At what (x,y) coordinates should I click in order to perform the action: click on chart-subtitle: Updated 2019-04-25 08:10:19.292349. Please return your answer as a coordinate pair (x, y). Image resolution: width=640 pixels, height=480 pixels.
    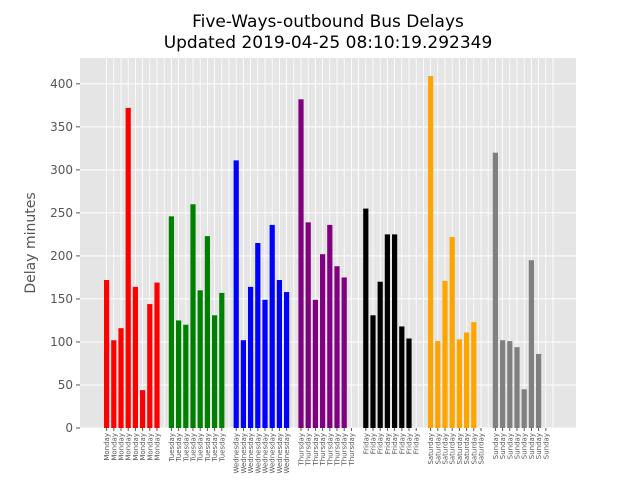
    Looking at the image, I should click on (328, 43).